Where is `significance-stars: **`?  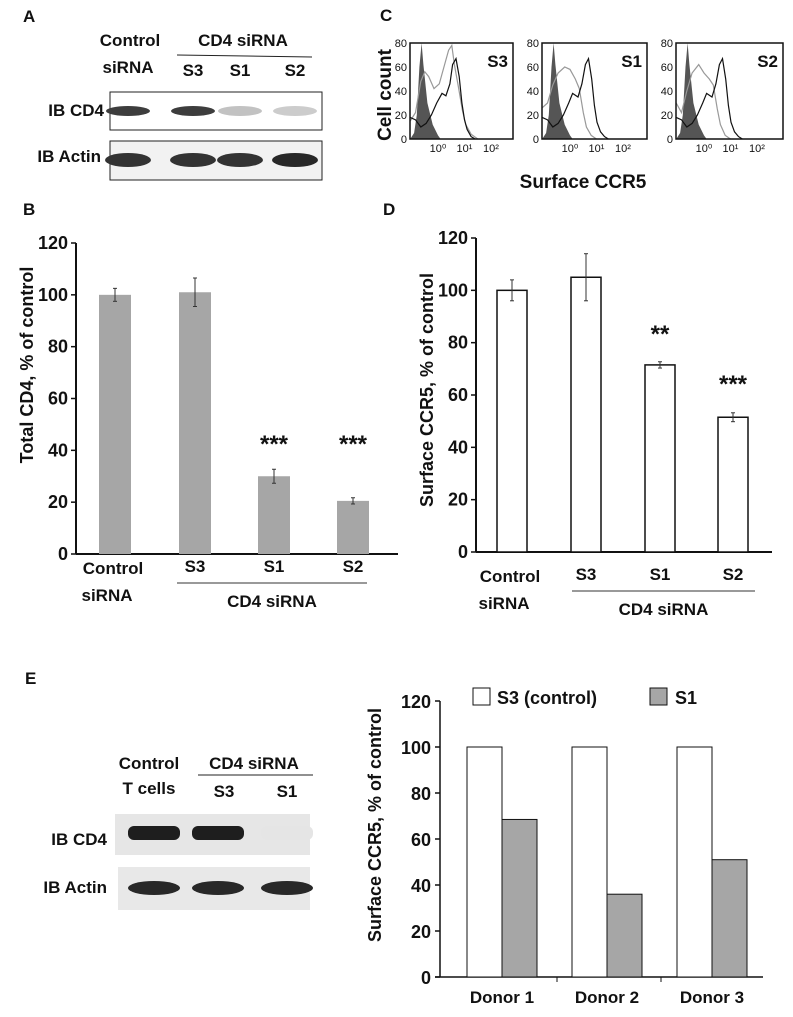
significance-stars: ** is located at coordinates (660, 334).